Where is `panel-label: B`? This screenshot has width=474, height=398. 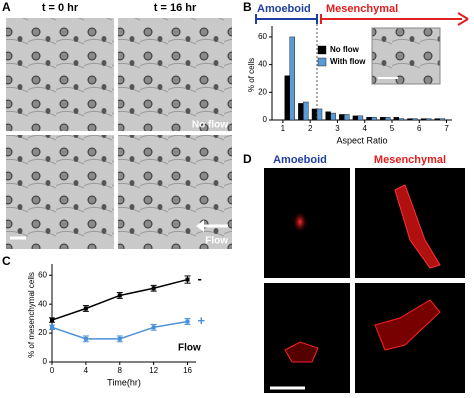
panel-label: B is located at coordinates (247, 7).